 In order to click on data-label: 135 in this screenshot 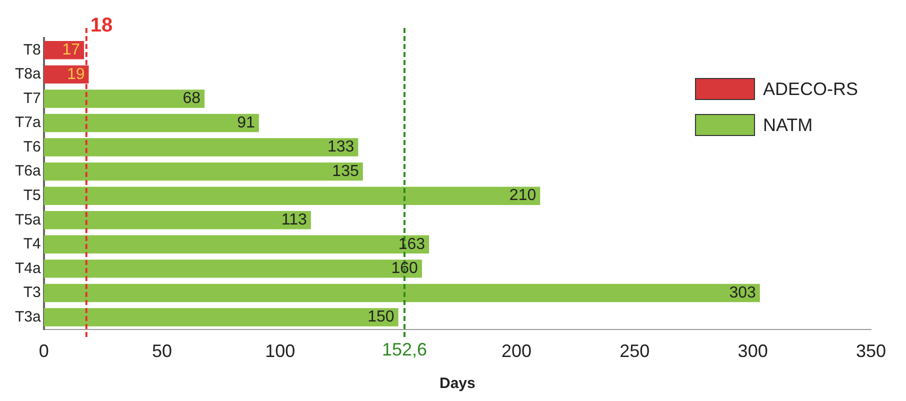, I will do `click(345, 171)`.